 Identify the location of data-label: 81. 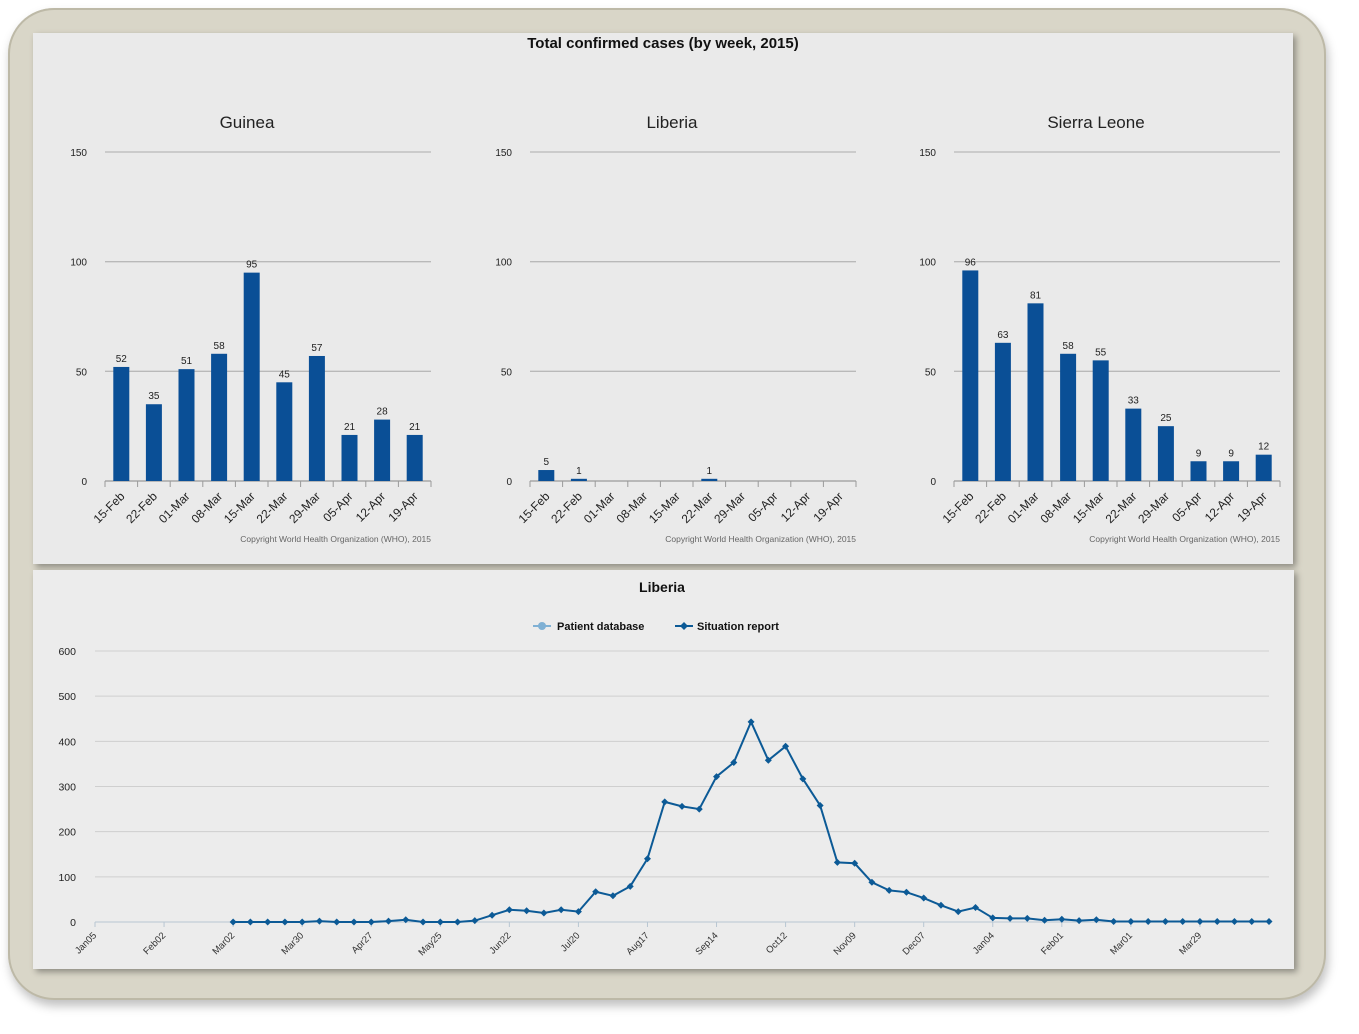
(1036, 295).